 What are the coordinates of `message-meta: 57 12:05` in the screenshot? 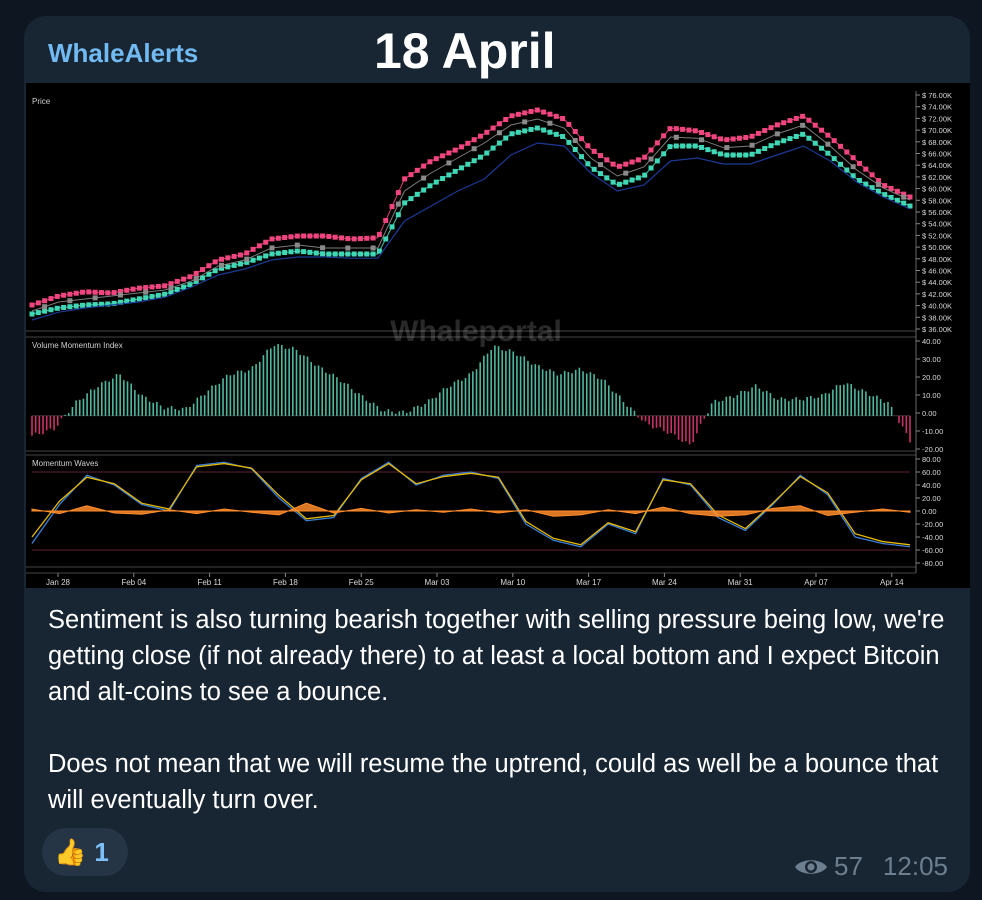 It's located at (871, 866).